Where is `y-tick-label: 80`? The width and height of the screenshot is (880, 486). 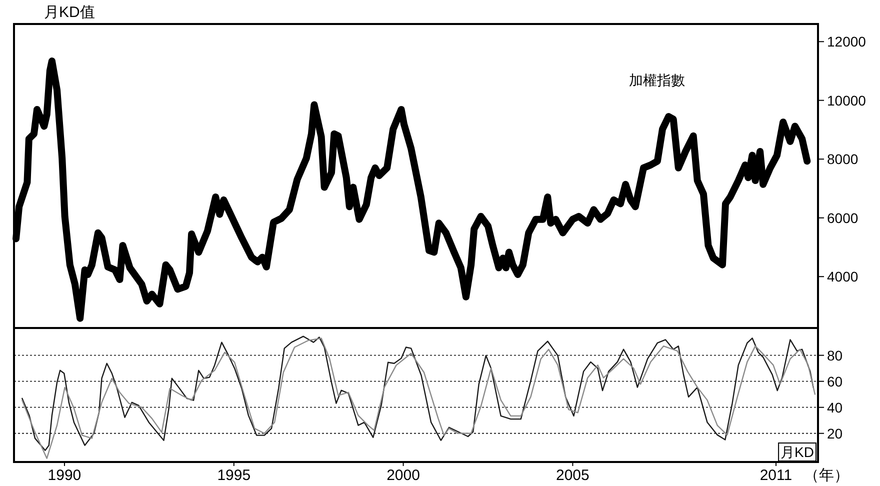
y-tick-label: 80 is located at coordinates (835, 355).